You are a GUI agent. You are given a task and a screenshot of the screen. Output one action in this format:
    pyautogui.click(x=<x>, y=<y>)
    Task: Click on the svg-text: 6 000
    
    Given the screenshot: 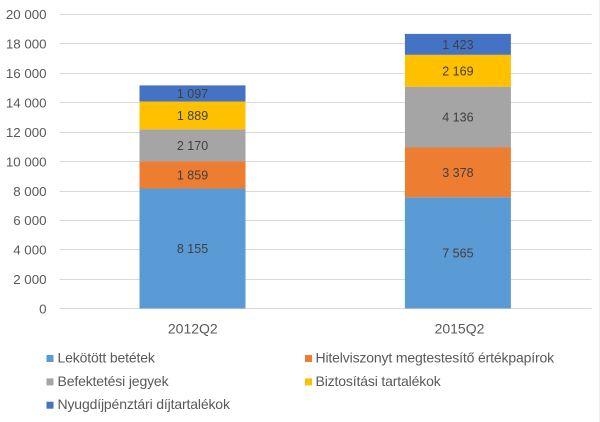 What is the action you would take?
    pyautogui.click(x=29, y=220)
    